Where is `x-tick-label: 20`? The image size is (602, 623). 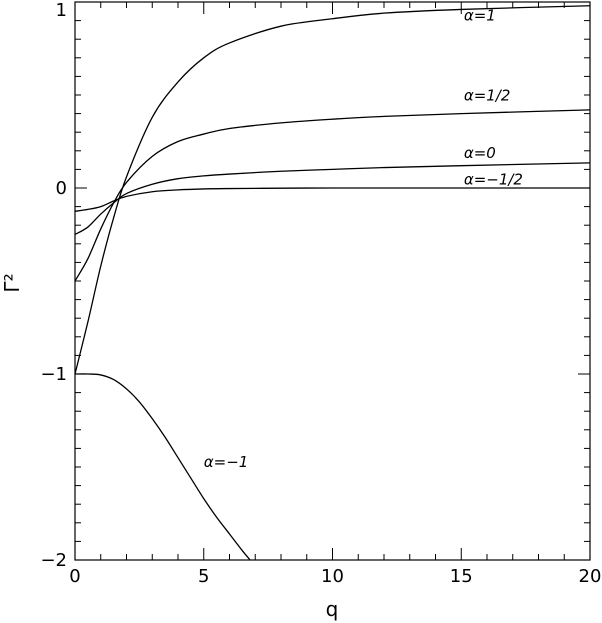
x-tick-label: 20 is located at coordinates (590, 576).